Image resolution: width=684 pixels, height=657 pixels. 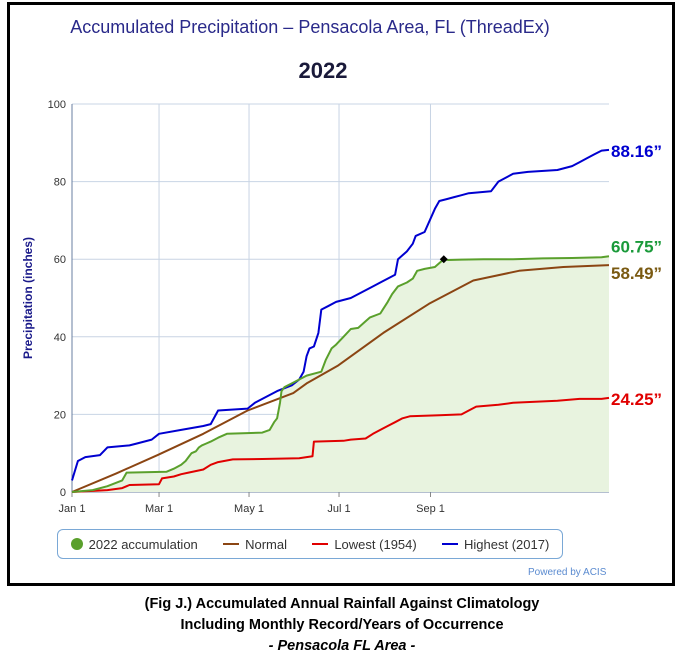 I want to click on y-tick-label: 60, so click(x=60, y=260).